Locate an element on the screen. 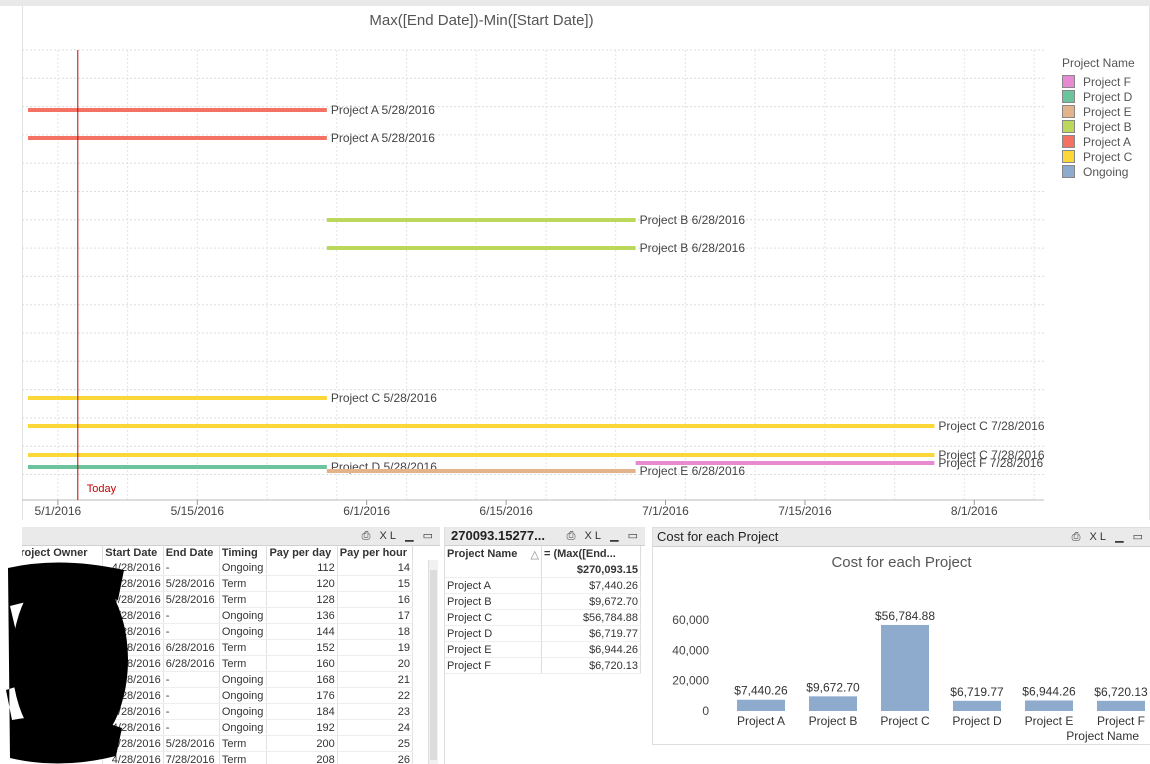 This screenshot has height=764, width=1150. cost-bar-value-label: $6,944.26 is located at coordinates (1049, 691).